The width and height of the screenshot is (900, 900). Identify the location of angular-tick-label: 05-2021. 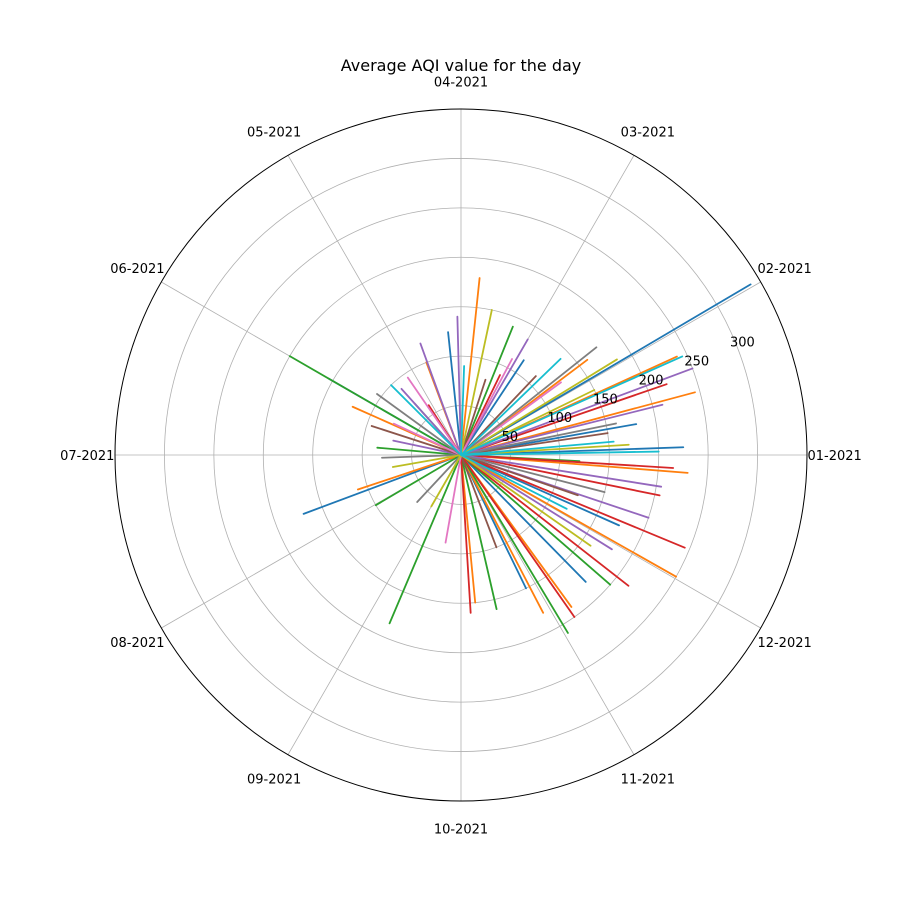
(274, 132).